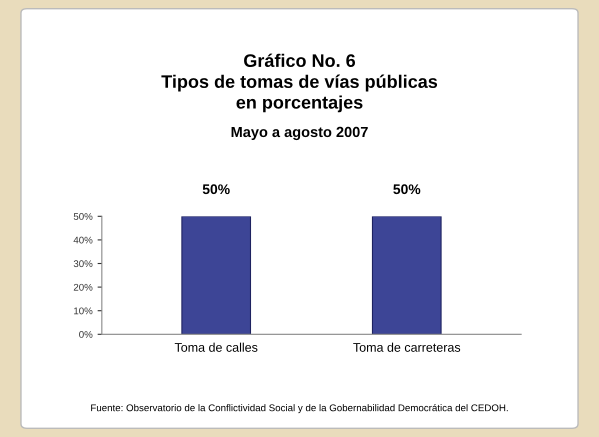 The height and width of the screenshot is (437, 599). What do you see at coordinates (85, 334) in the screenshot?
I see `y-tick-label: 0%` at bounding box center [85, 334].